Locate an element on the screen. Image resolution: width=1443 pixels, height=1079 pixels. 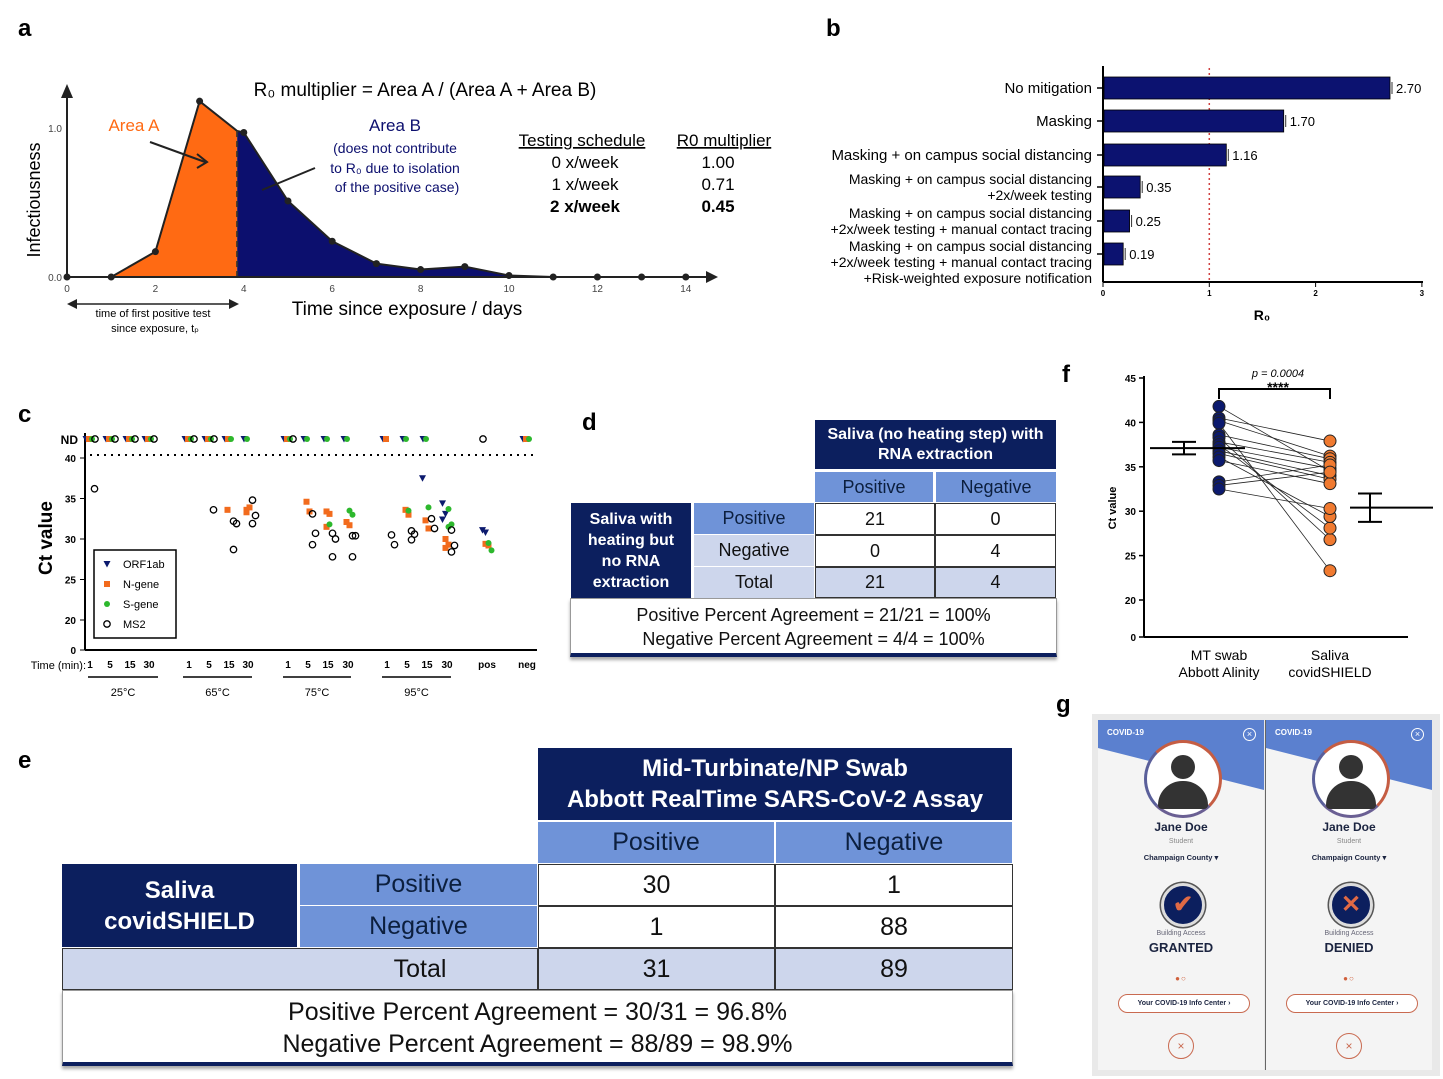
mt-swab-point is located at coordinates (1219, 461).